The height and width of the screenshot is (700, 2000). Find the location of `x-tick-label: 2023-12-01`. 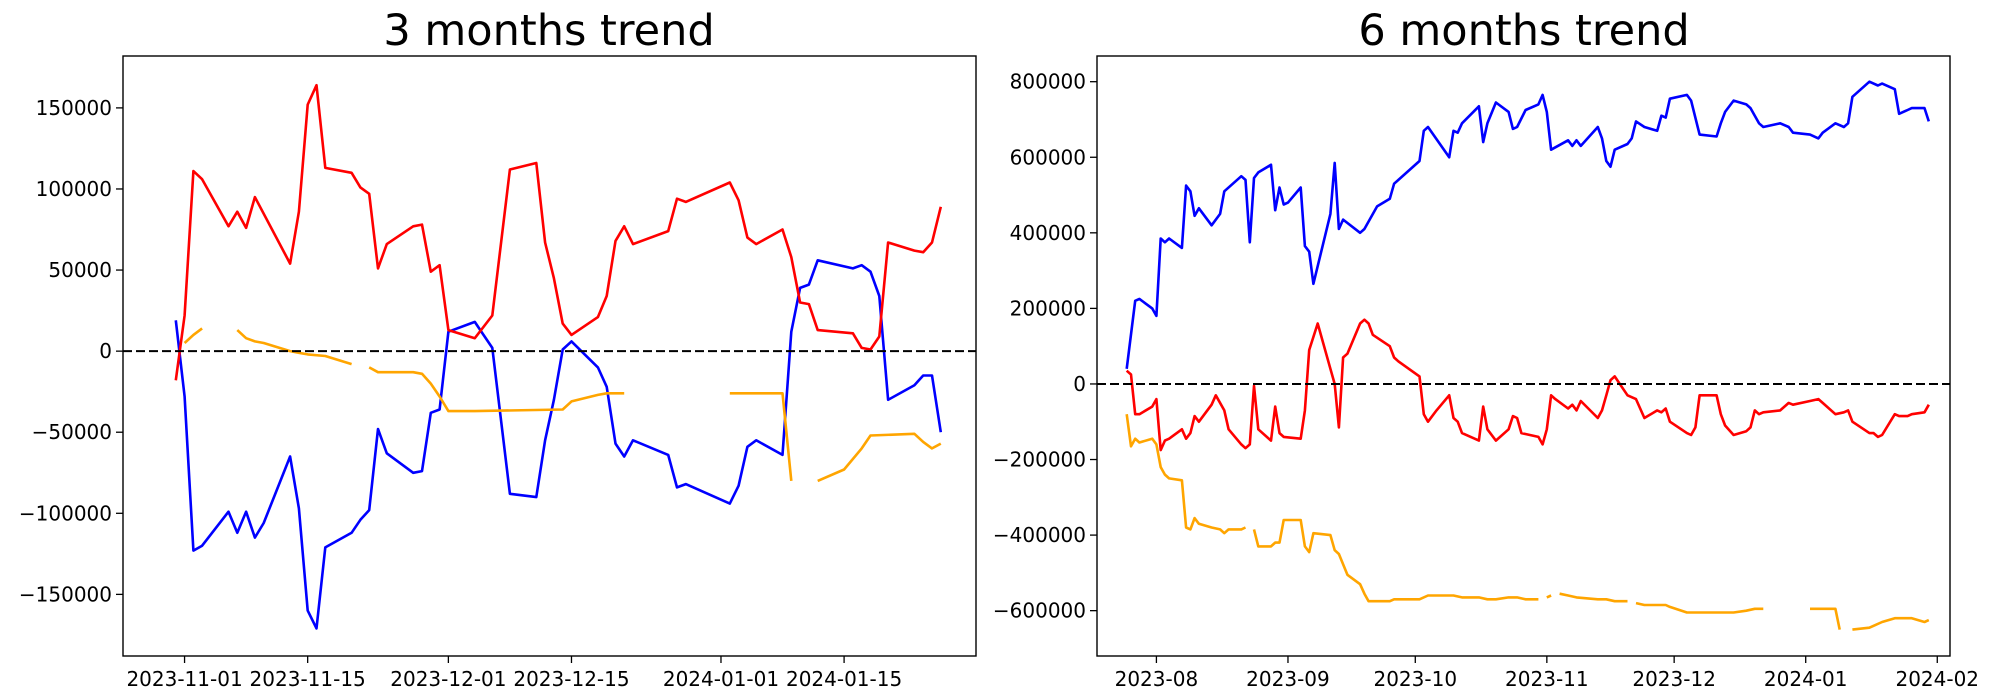

x-tick-label: 2023-12-01 is located at coordinates (448, 679).